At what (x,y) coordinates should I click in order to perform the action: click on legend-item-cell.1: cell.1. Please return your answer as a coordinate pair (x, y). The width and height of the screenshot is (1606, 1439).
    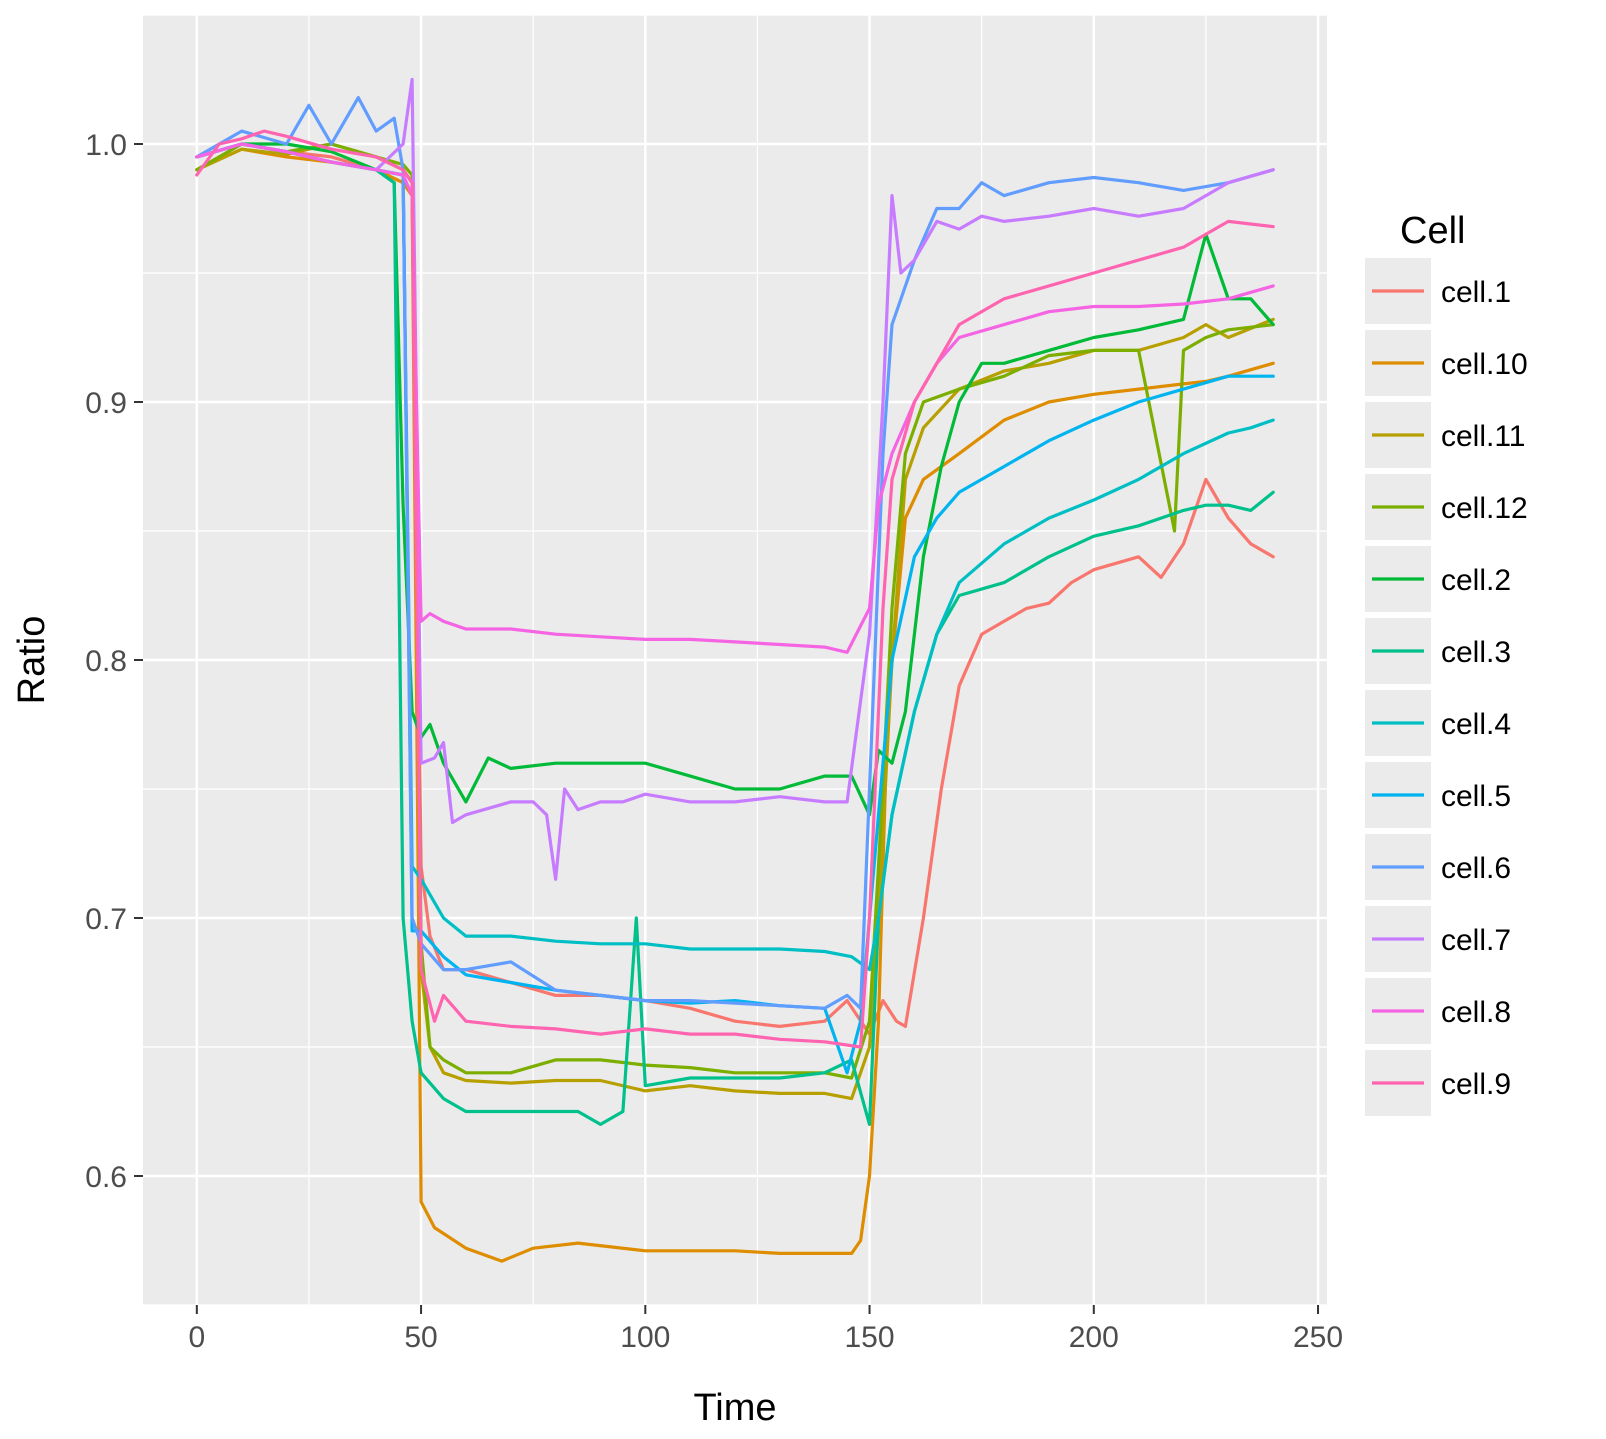
    Looking at the image, I should click on (1438, 291).